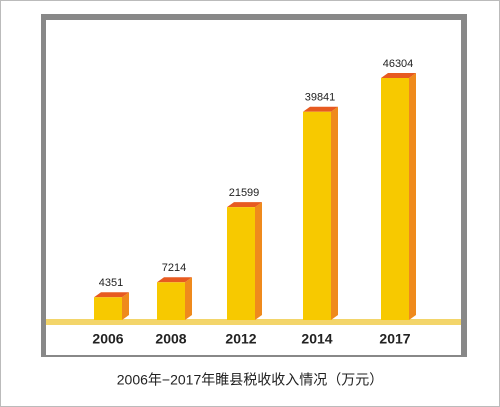 The width and height of the screenshot is (500, 407). I want to click on x-tick-label: 2008, so click(170, 339).